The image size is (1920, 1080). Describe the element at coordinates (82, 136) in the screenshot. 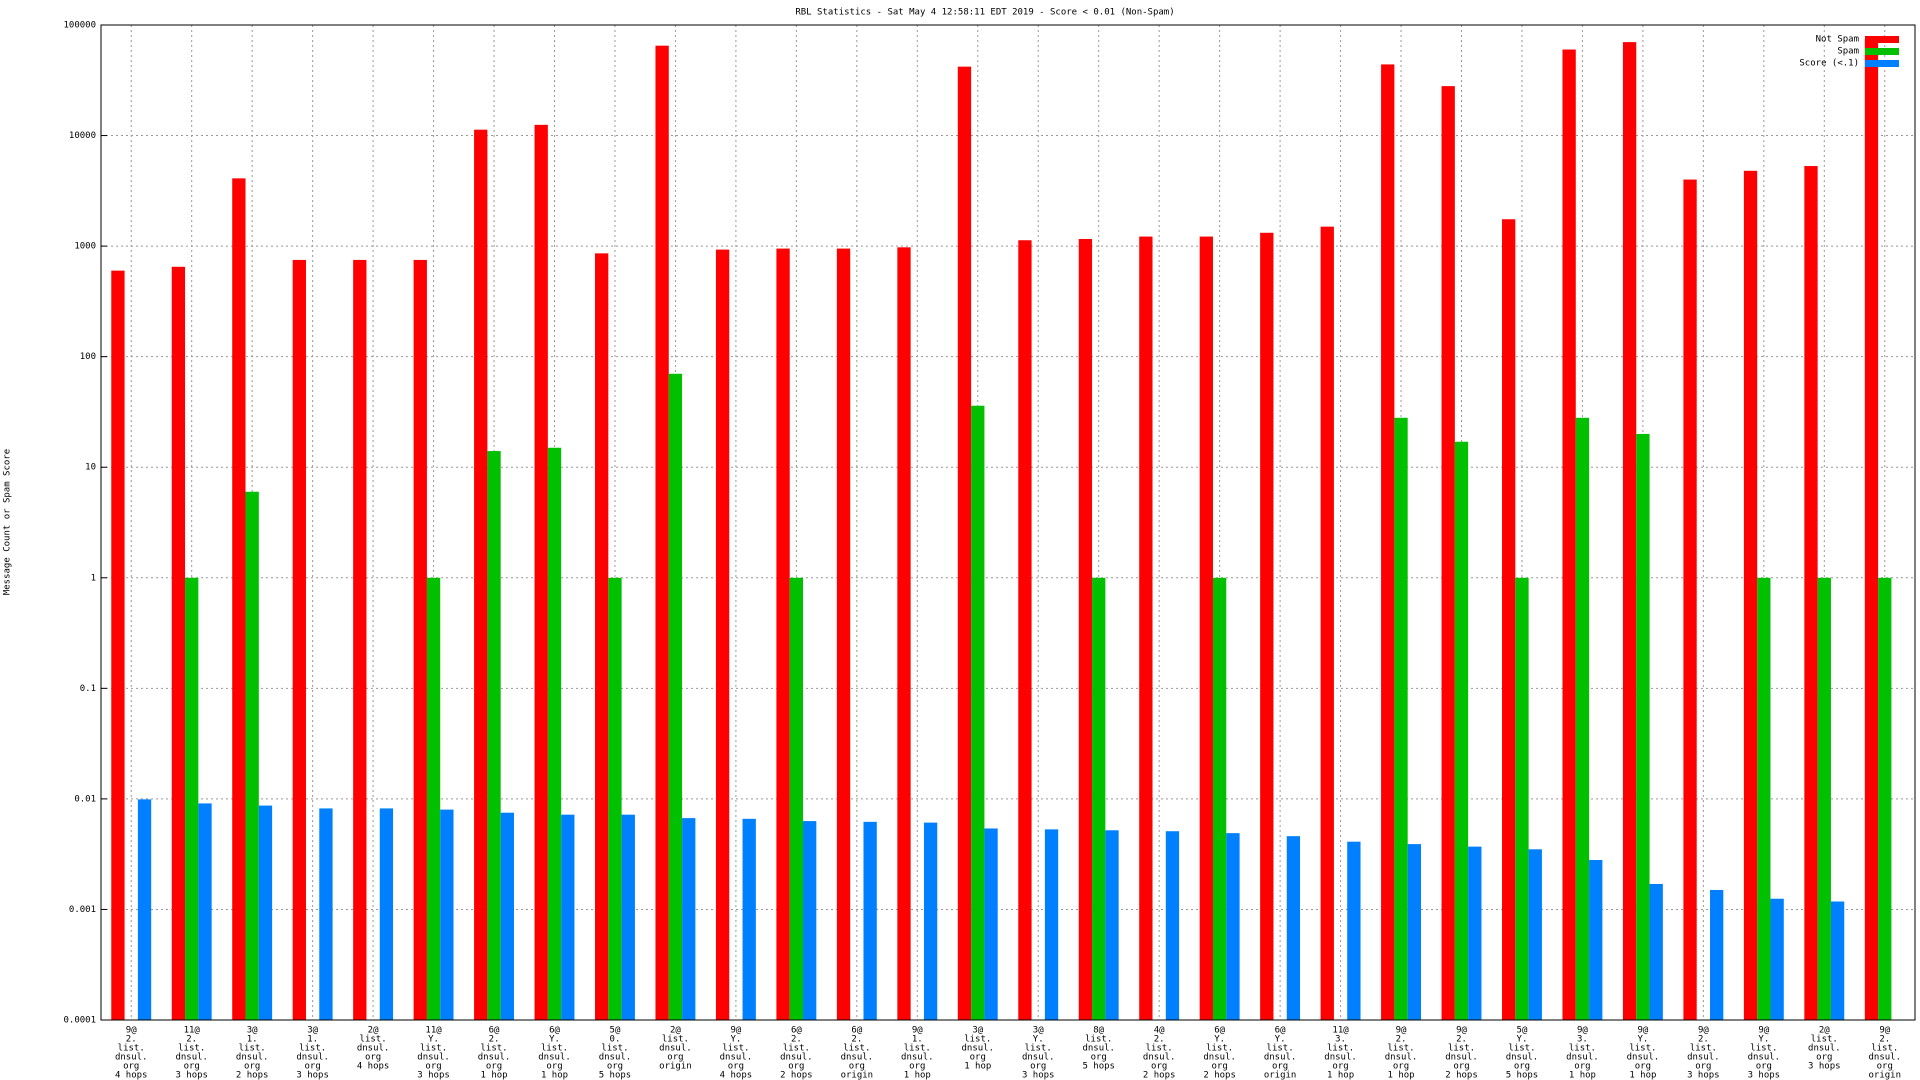

I see `y-tick-label: 10000` at that location.